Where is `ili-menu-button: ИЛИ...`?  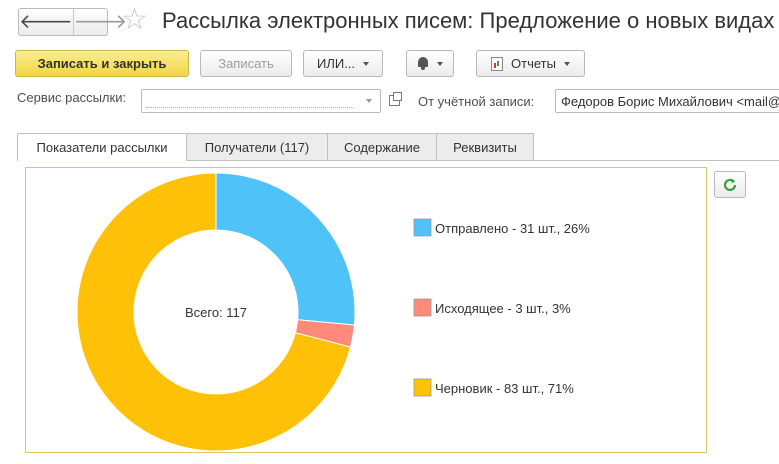 ili-menu-button: ИЛИ... is located at coordinates (343, 63).